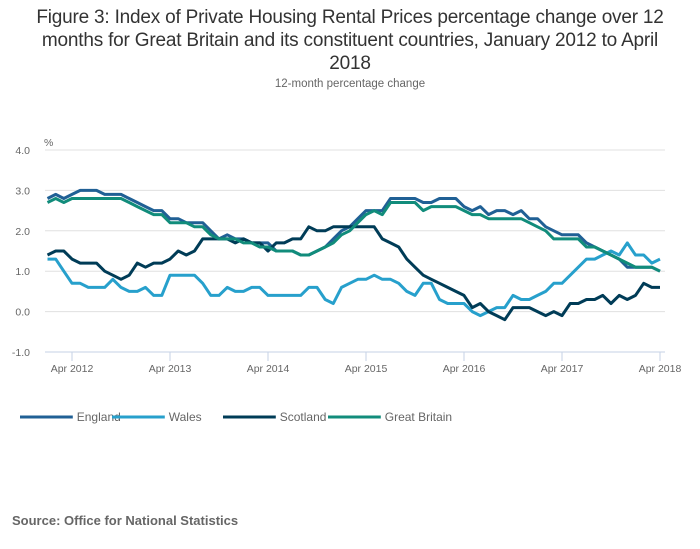  What do you see at coordinates (303, 417) in the screenshot?
I see `legend-label: Scotland` at bounding box center [303, 417].